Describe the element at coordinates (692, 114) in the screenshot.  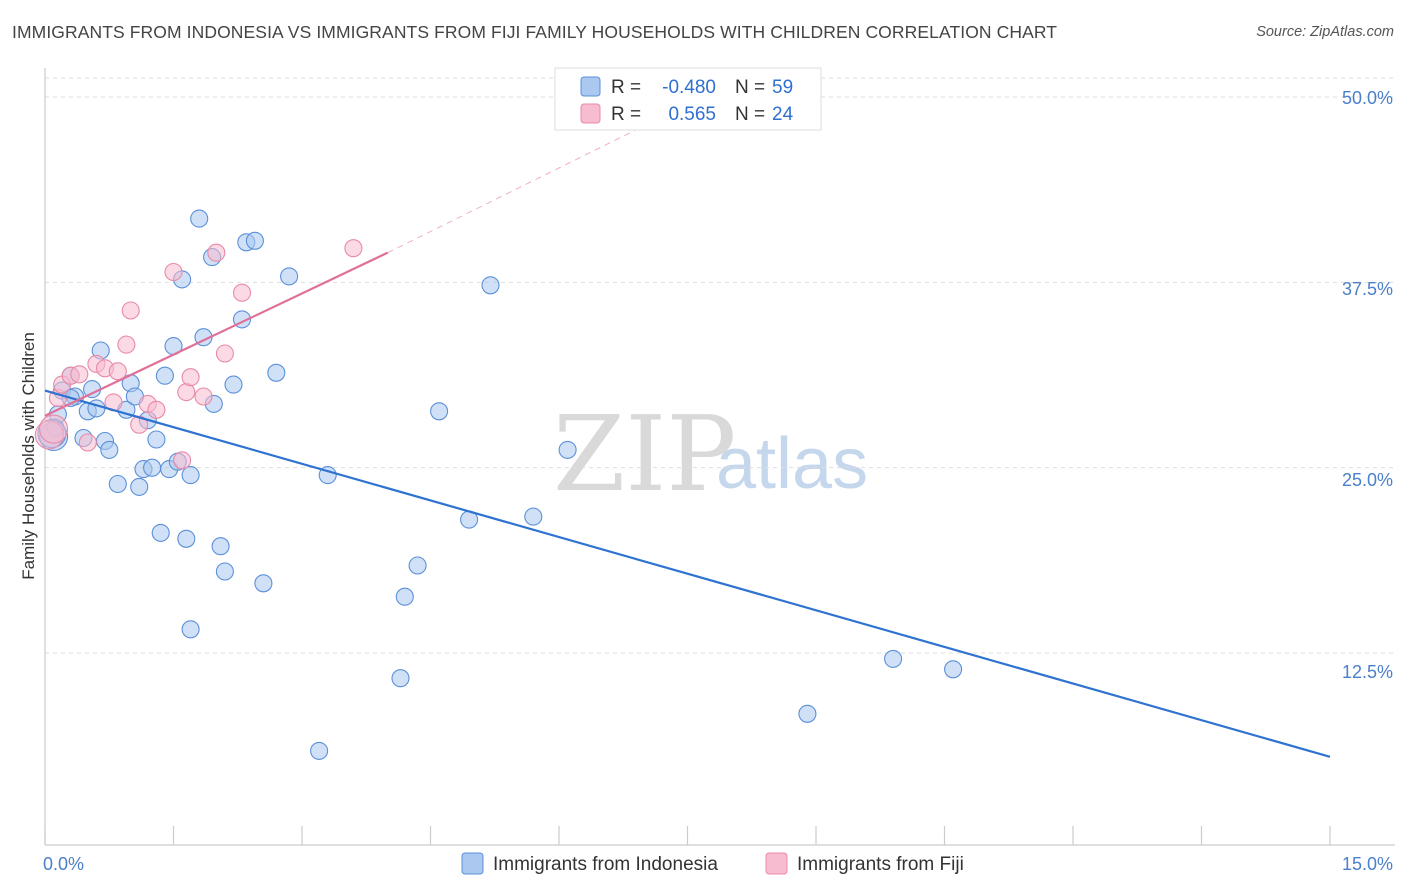
I see `legend-r-value: 0.565` at that location.